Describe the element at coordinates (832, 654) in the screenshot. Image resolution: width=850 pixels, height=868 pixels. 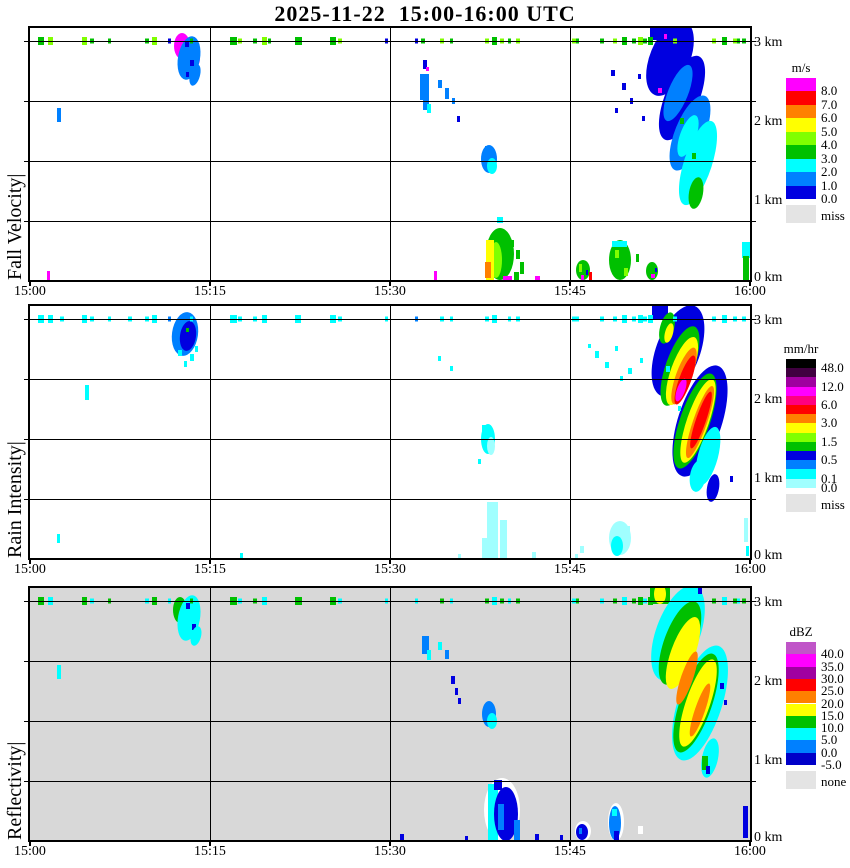
I see `colorbar-tick-label: 40.0` at that location.